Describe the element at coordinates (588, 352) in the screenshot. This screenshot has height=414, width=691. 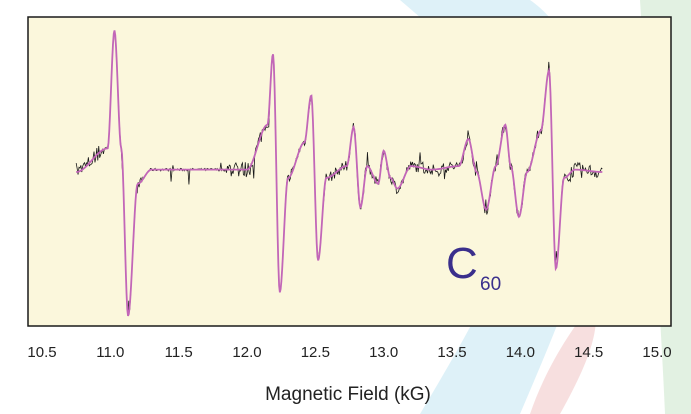
I see `x-tick-label: 14.5` at that location.